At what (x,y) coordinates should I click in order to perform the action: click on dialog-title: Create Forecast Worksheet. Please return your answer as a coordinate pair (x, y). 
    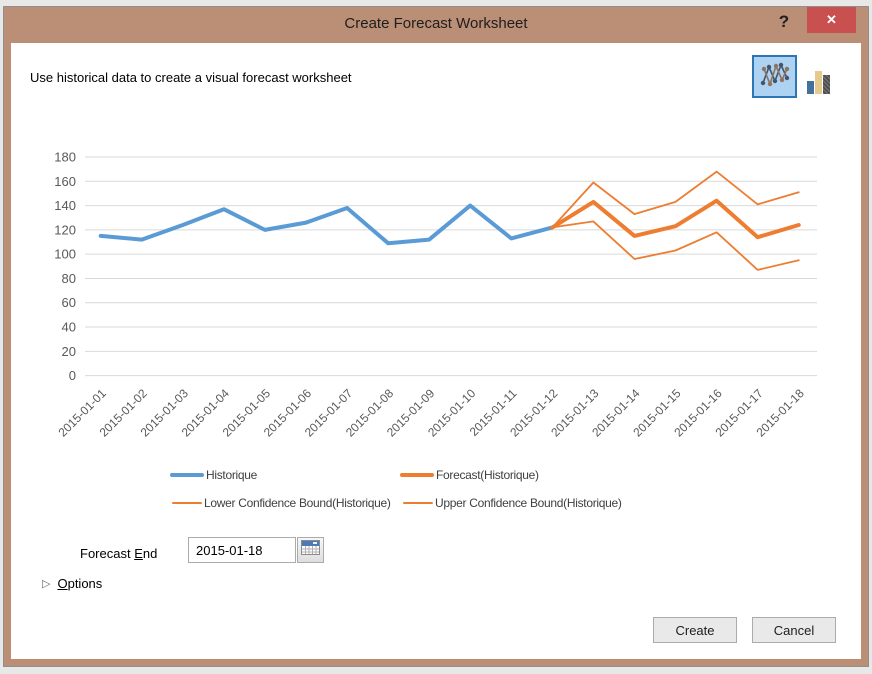
    Looking at the image, I should click on (436, 23).